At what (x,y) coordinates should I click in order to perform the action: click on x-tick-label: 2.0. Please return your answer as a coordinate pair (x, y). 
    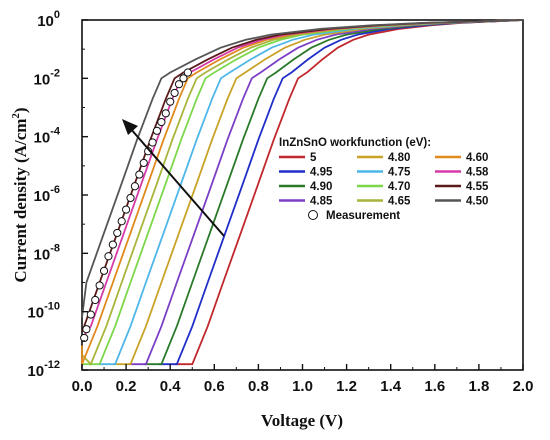
    Looking at the image, I should click on (523, 386).